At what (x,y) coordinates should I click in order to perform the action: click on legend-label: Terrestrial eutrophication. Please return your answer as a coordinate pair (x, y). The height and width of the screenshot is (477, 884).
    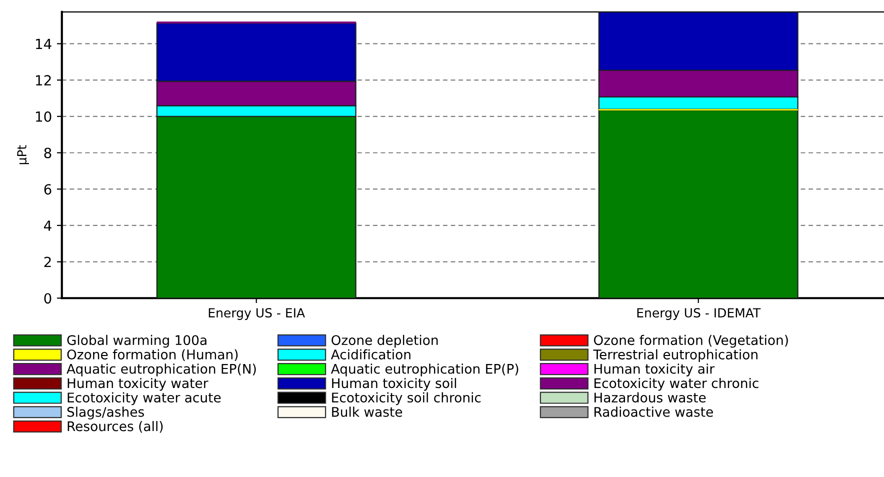
    Looking at the image, I should click on (675, 355).